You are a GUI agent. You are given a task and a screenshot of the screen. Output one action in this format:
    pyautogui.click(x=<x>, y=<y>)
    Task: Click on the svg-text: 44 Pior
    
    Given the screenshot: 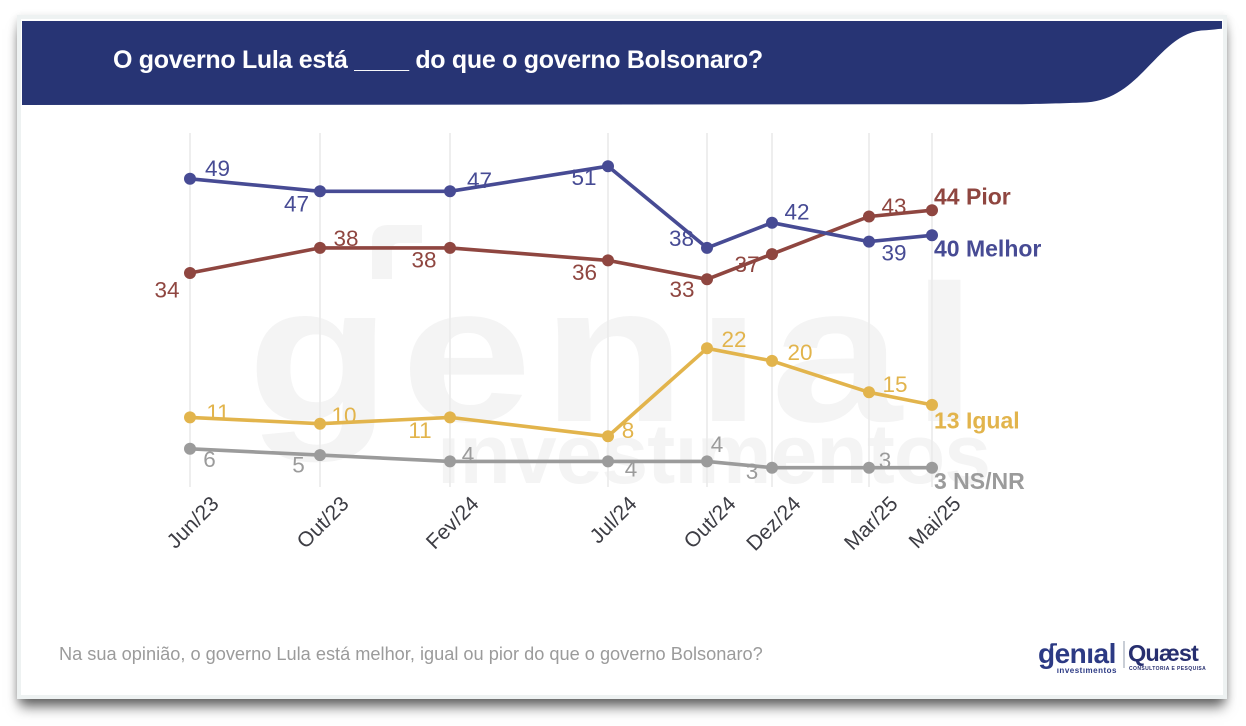 What is the action you would take?
    pyautogui.click(x=972, y=197)
    